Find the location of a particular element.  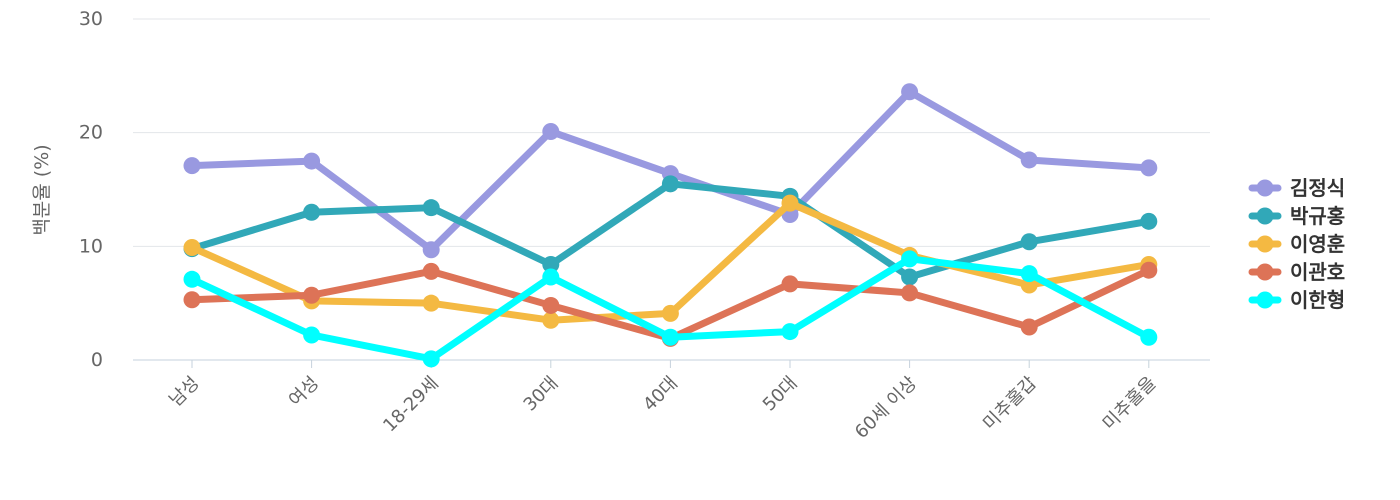

y-axis-ticks: 0 10 20 30 is located at coordinates (91, 189).